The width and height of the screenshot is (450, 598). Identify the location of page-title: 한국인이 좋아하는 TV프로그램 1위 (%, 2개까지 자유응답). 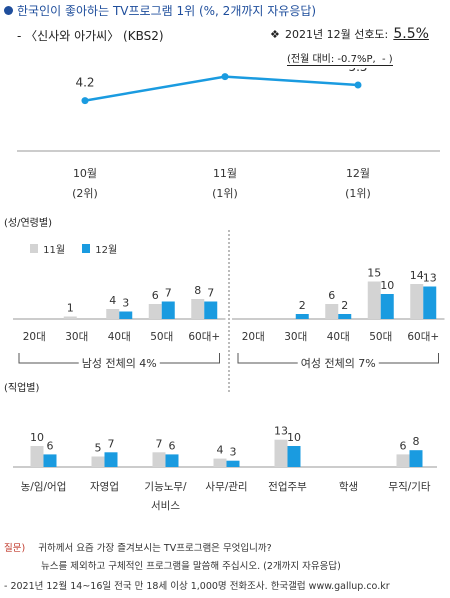
(166, 10).